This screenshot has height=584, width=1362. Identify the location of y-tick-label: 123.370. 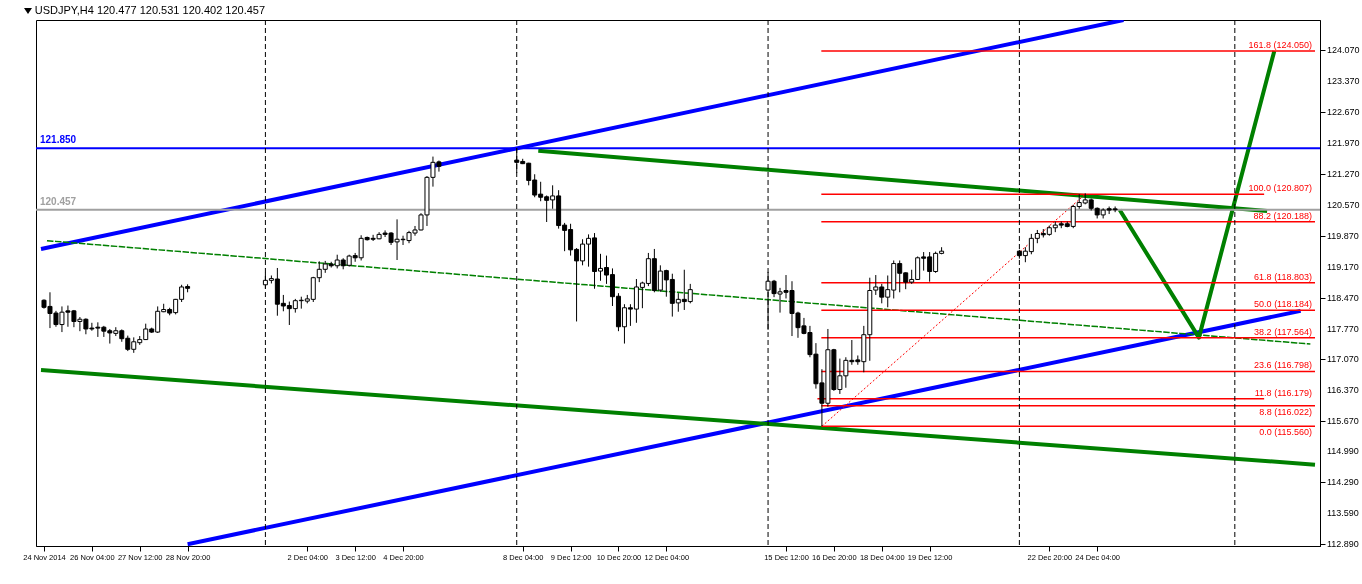
(1343, 81).